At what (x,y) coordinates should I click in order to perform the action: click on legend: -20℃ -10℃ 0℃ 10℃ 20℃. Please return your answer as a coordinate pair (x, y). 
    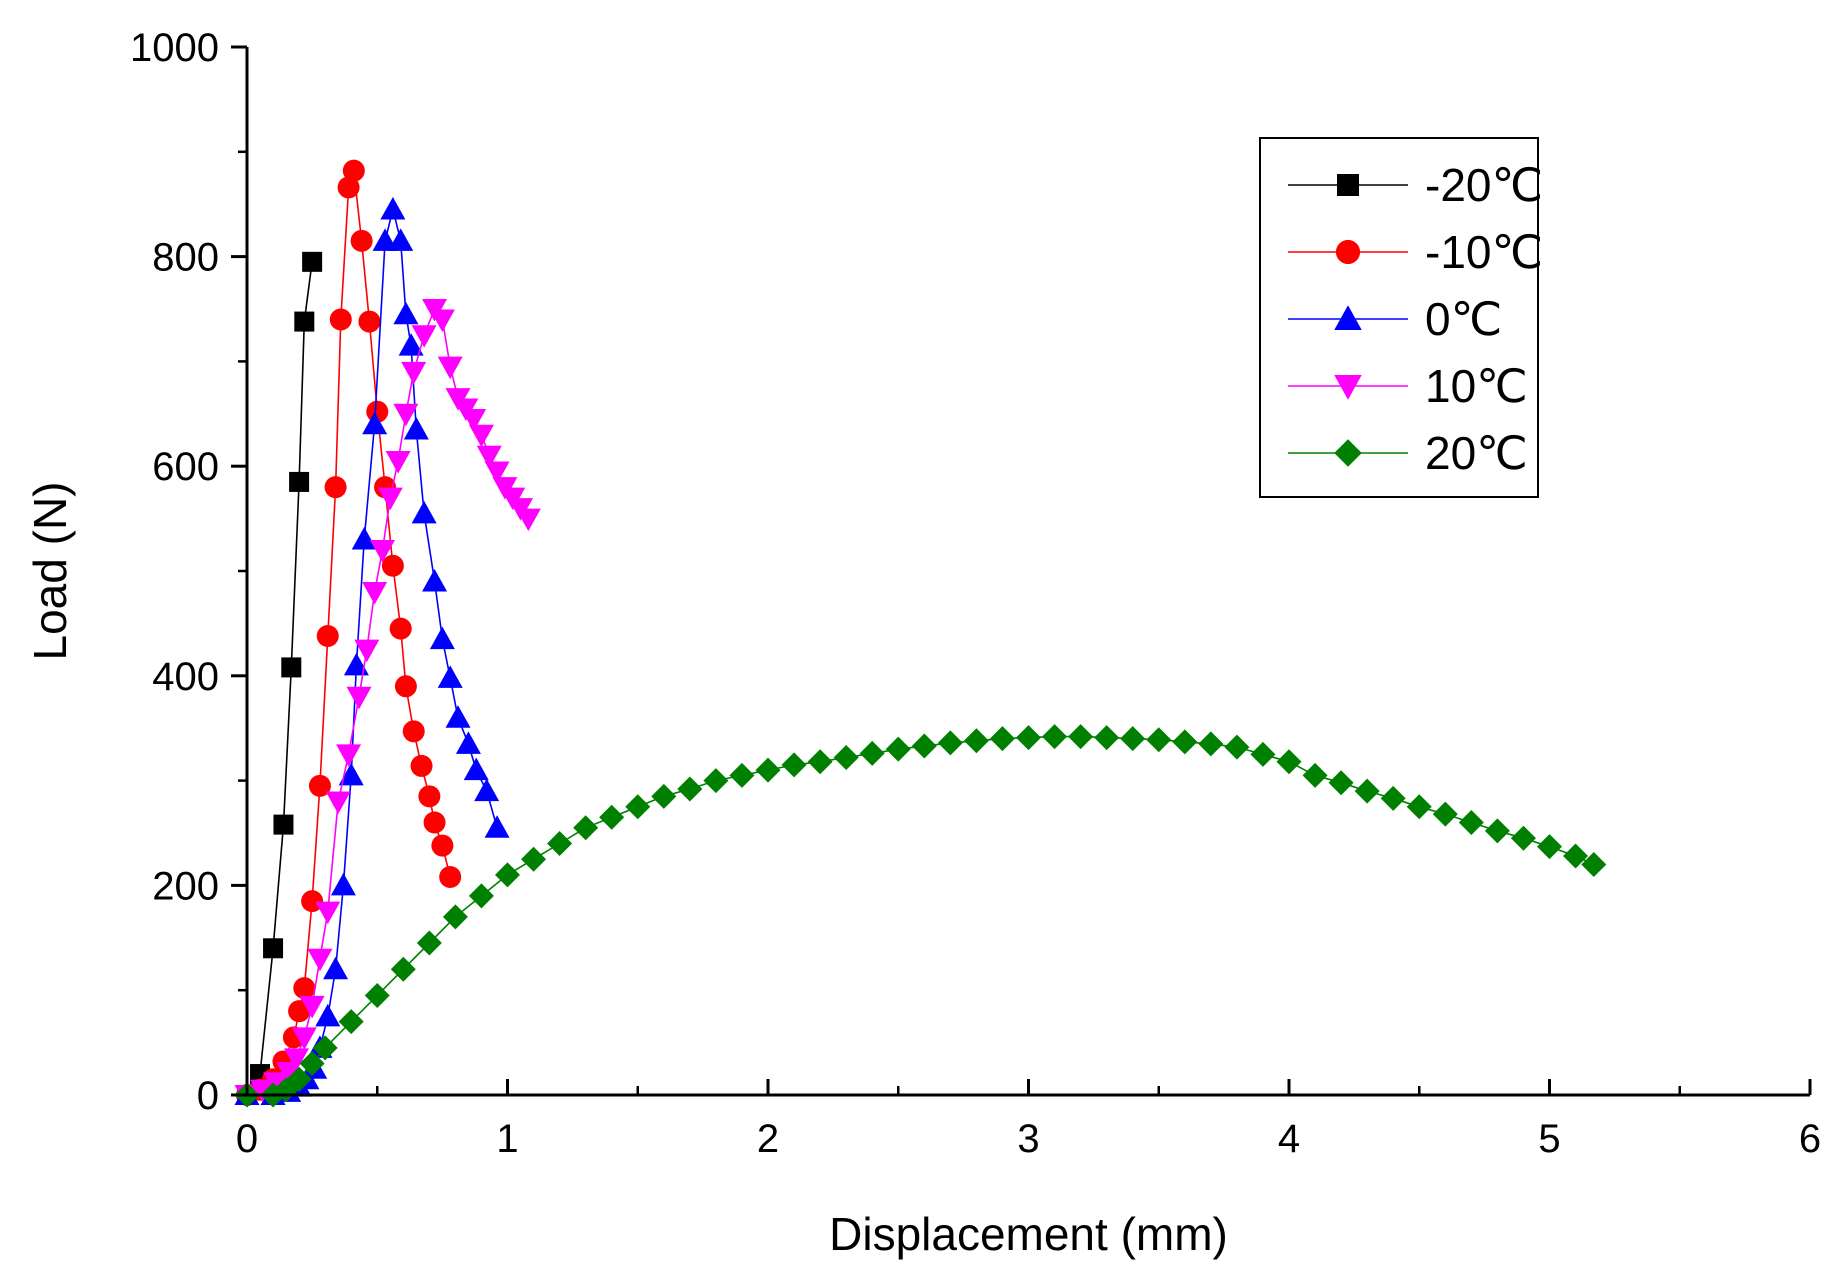
    Looking at the image, I should click on (1401, 317).